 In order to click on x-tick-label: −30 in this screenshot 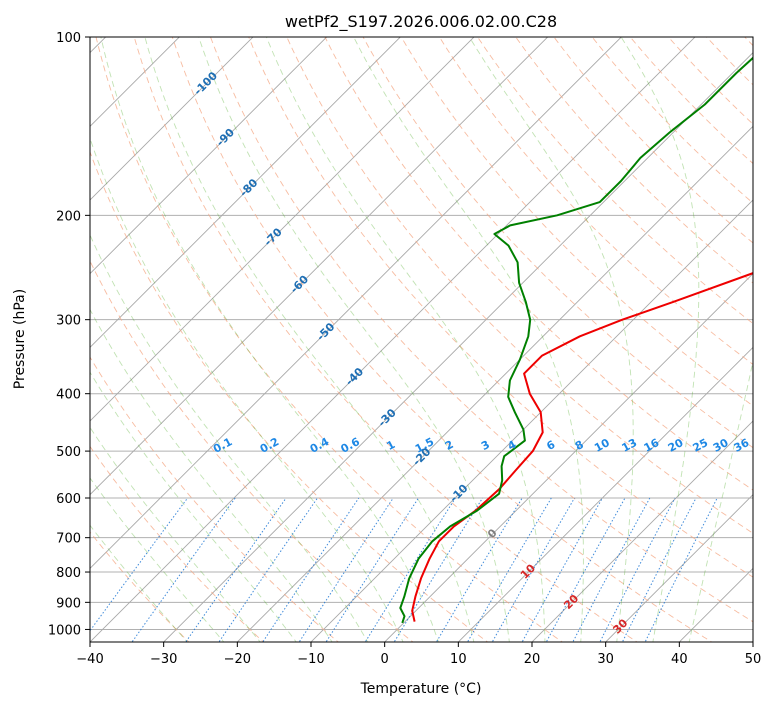, I will do `click(163, 659)`.